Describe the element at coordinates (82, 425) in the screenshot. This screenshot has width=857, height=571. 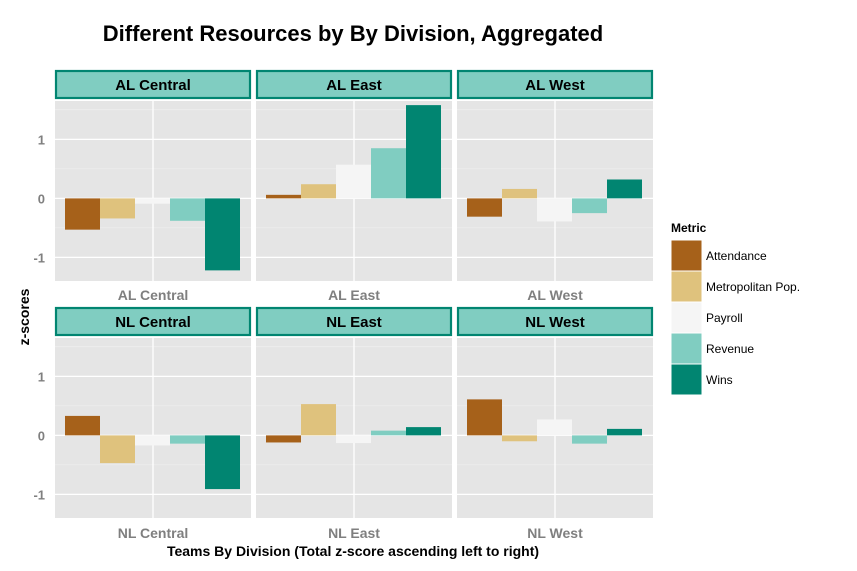
I see `bar-nl-central-attendance` at that location.